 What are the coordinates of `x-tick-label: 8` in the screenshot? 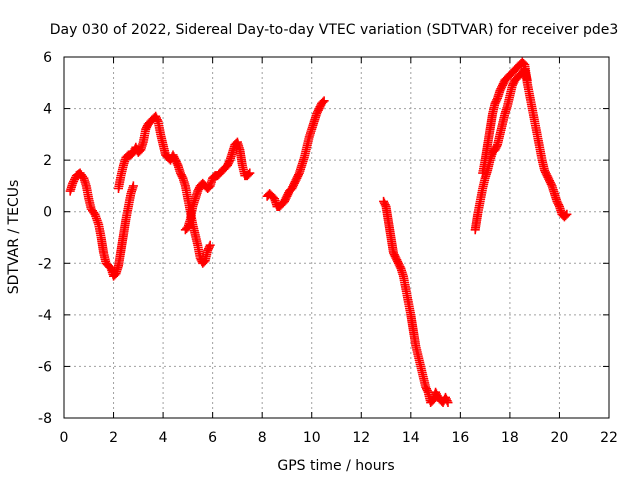 It's located at (262, 438).